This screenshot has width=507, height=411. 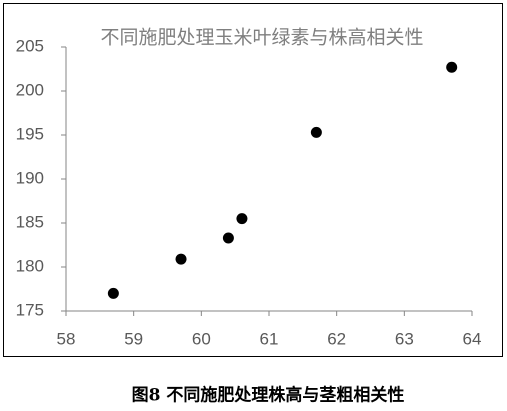 I want to click on x-tick-label: 64, so click(x=472, y=338).